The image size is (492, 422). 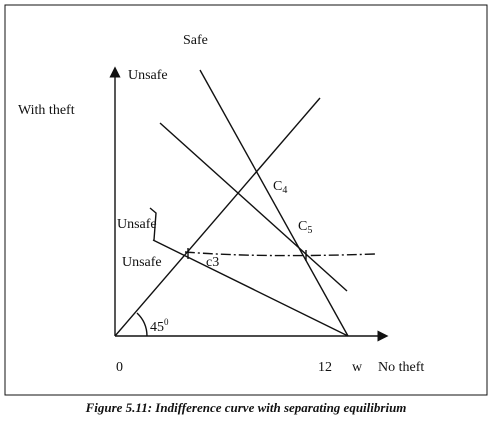 I want to click on label: With theft, so click(x=46, y=110).